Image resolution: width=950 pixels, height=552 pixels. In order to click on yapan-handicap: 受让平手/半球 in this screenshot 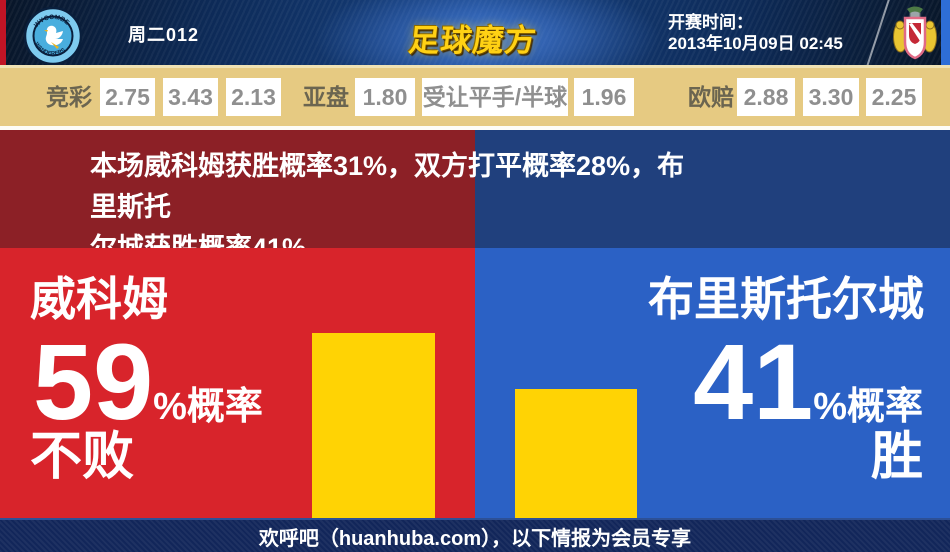, I will do `click(495, 97)`.